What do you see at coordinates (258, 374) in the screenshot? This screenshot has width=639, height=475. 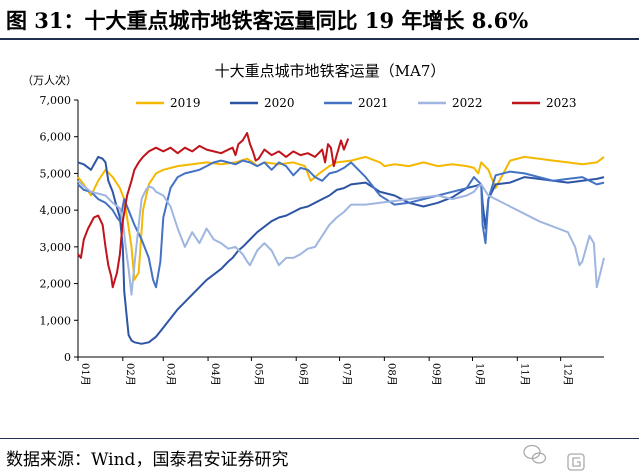 I see `x-tick-label: 05月` at bounding box center [258, 374].